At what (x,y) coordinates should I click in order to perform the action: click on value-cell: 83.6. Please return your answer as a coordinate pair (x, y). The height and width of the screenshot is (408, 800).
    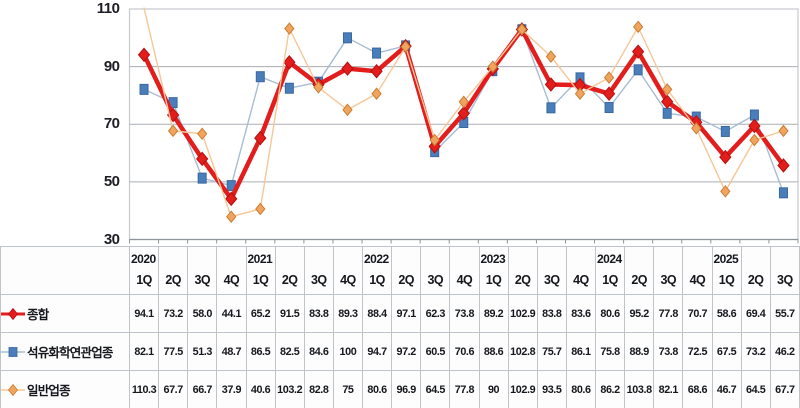
    Looking at the image, I should click on (581, 313).